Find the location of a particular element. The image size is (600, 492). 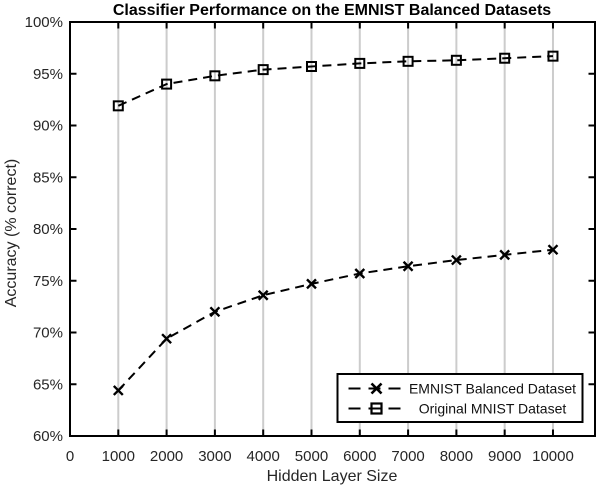

x-tick-label: 10000 is located at coordinates (553, 456).